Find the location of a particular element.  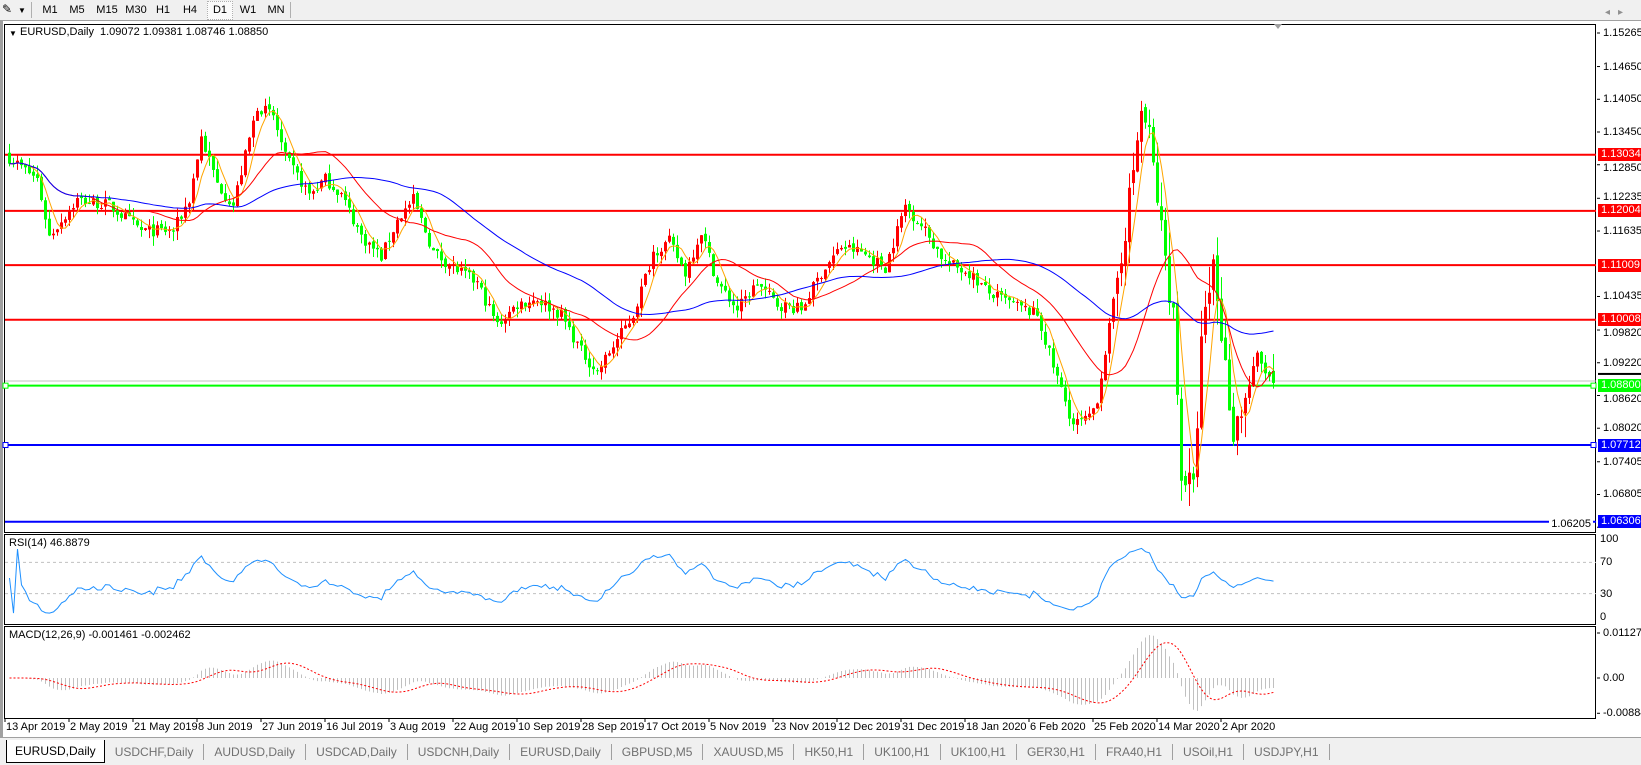

timeframe-h1-button: H1 is located at coordinates (163, 10).